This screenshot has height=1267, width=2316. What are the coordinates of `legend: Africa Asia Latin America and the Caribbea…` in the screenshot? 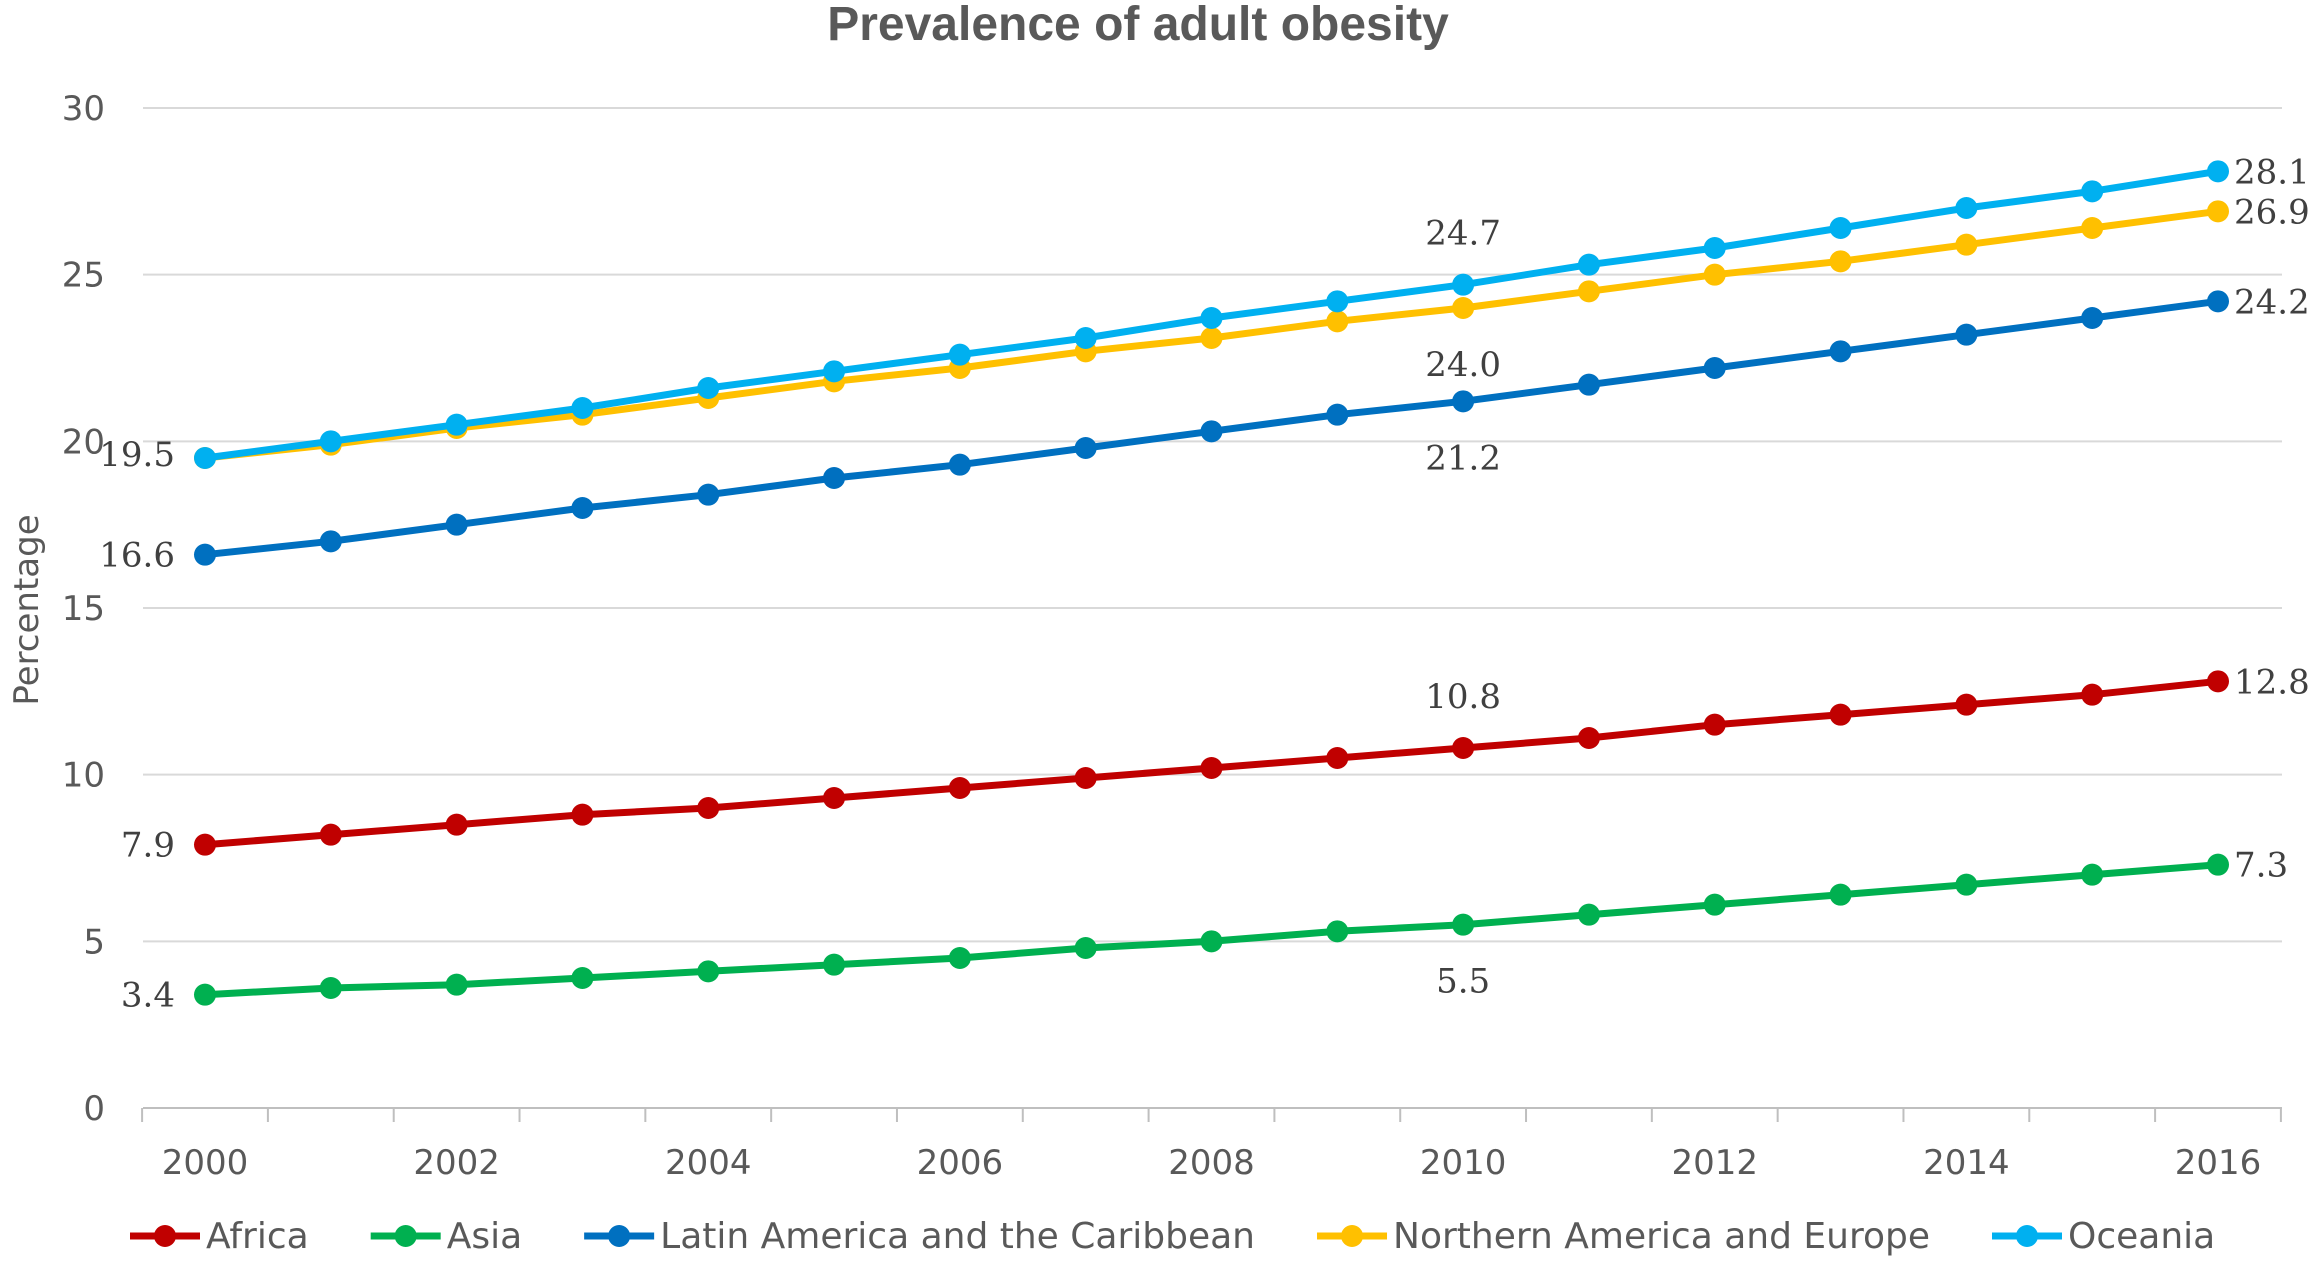 It's located at (1172, 1236).